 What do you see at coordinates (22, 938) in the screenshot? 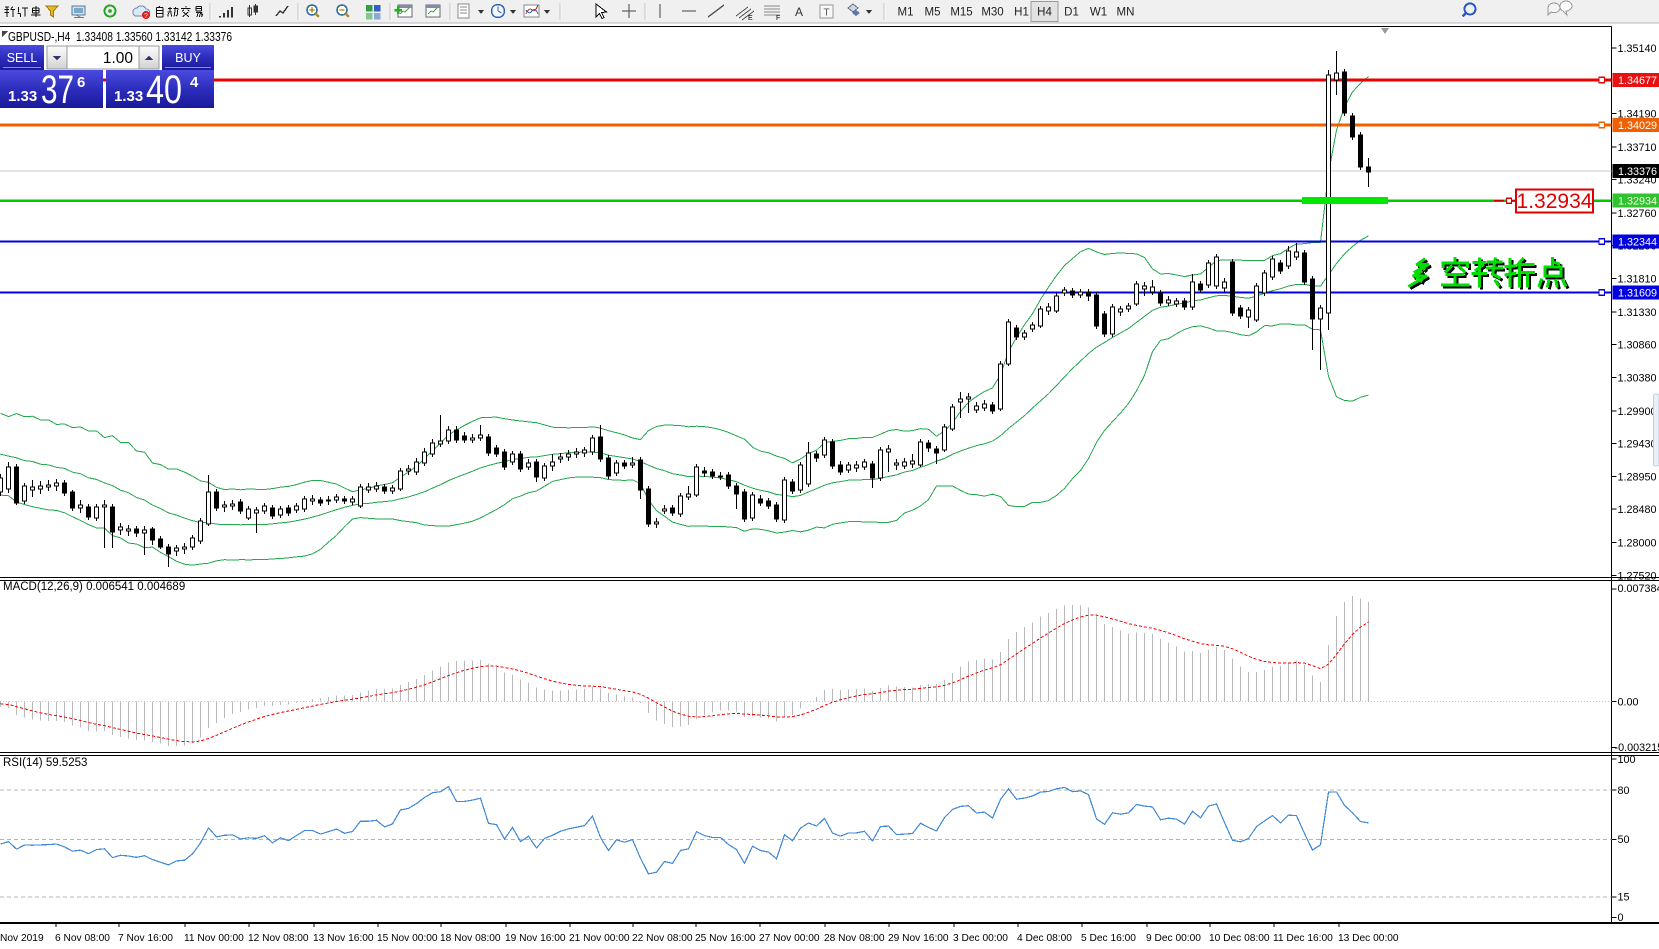
I see `svg-text: Nov 2019` at bounding box center [22, 938].